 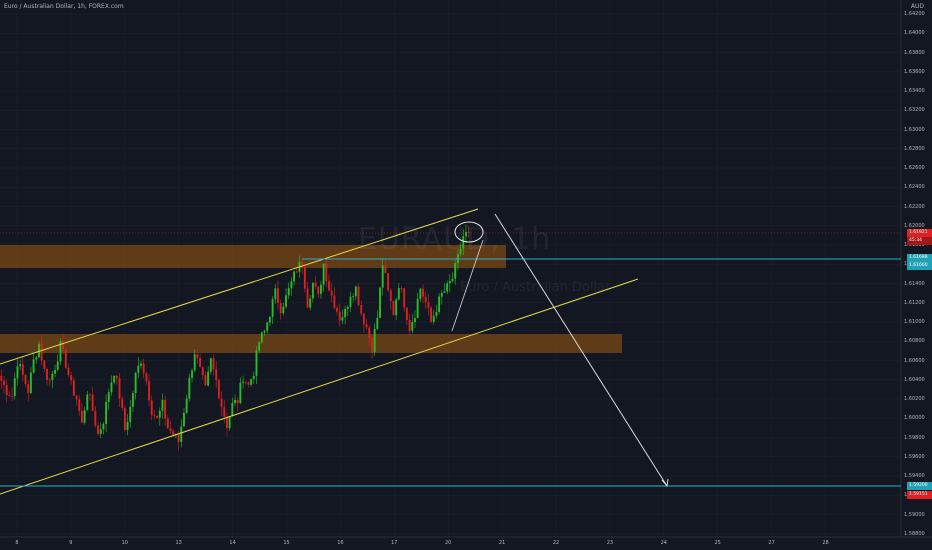 I want to click on supply-zone, so click(x=253, y=256).